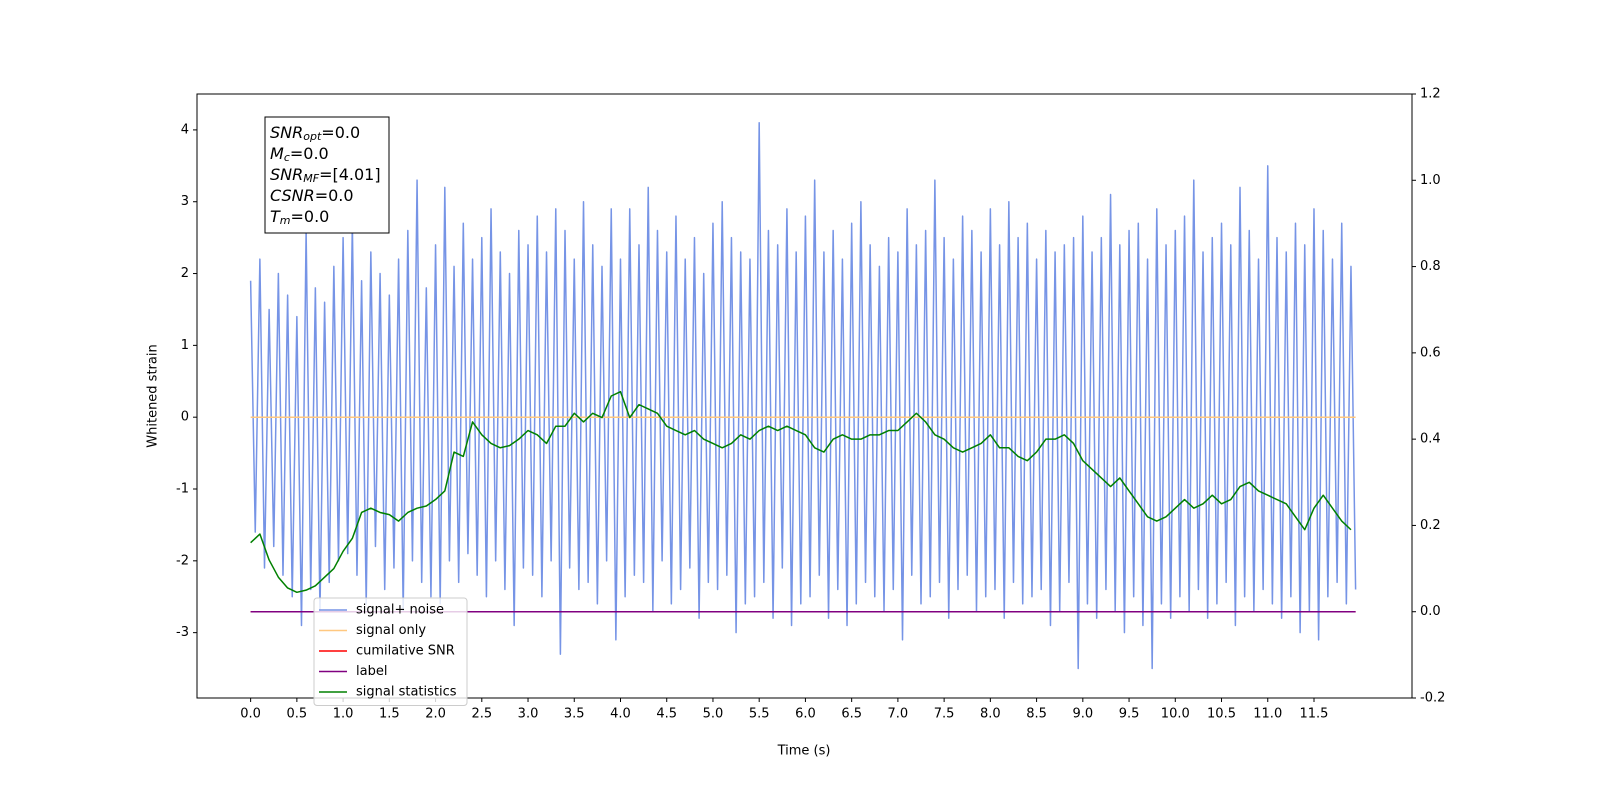 The height and width of the screenshot is (804, 1600). I want to click on y-tick-label: -1, so click(182, 489).